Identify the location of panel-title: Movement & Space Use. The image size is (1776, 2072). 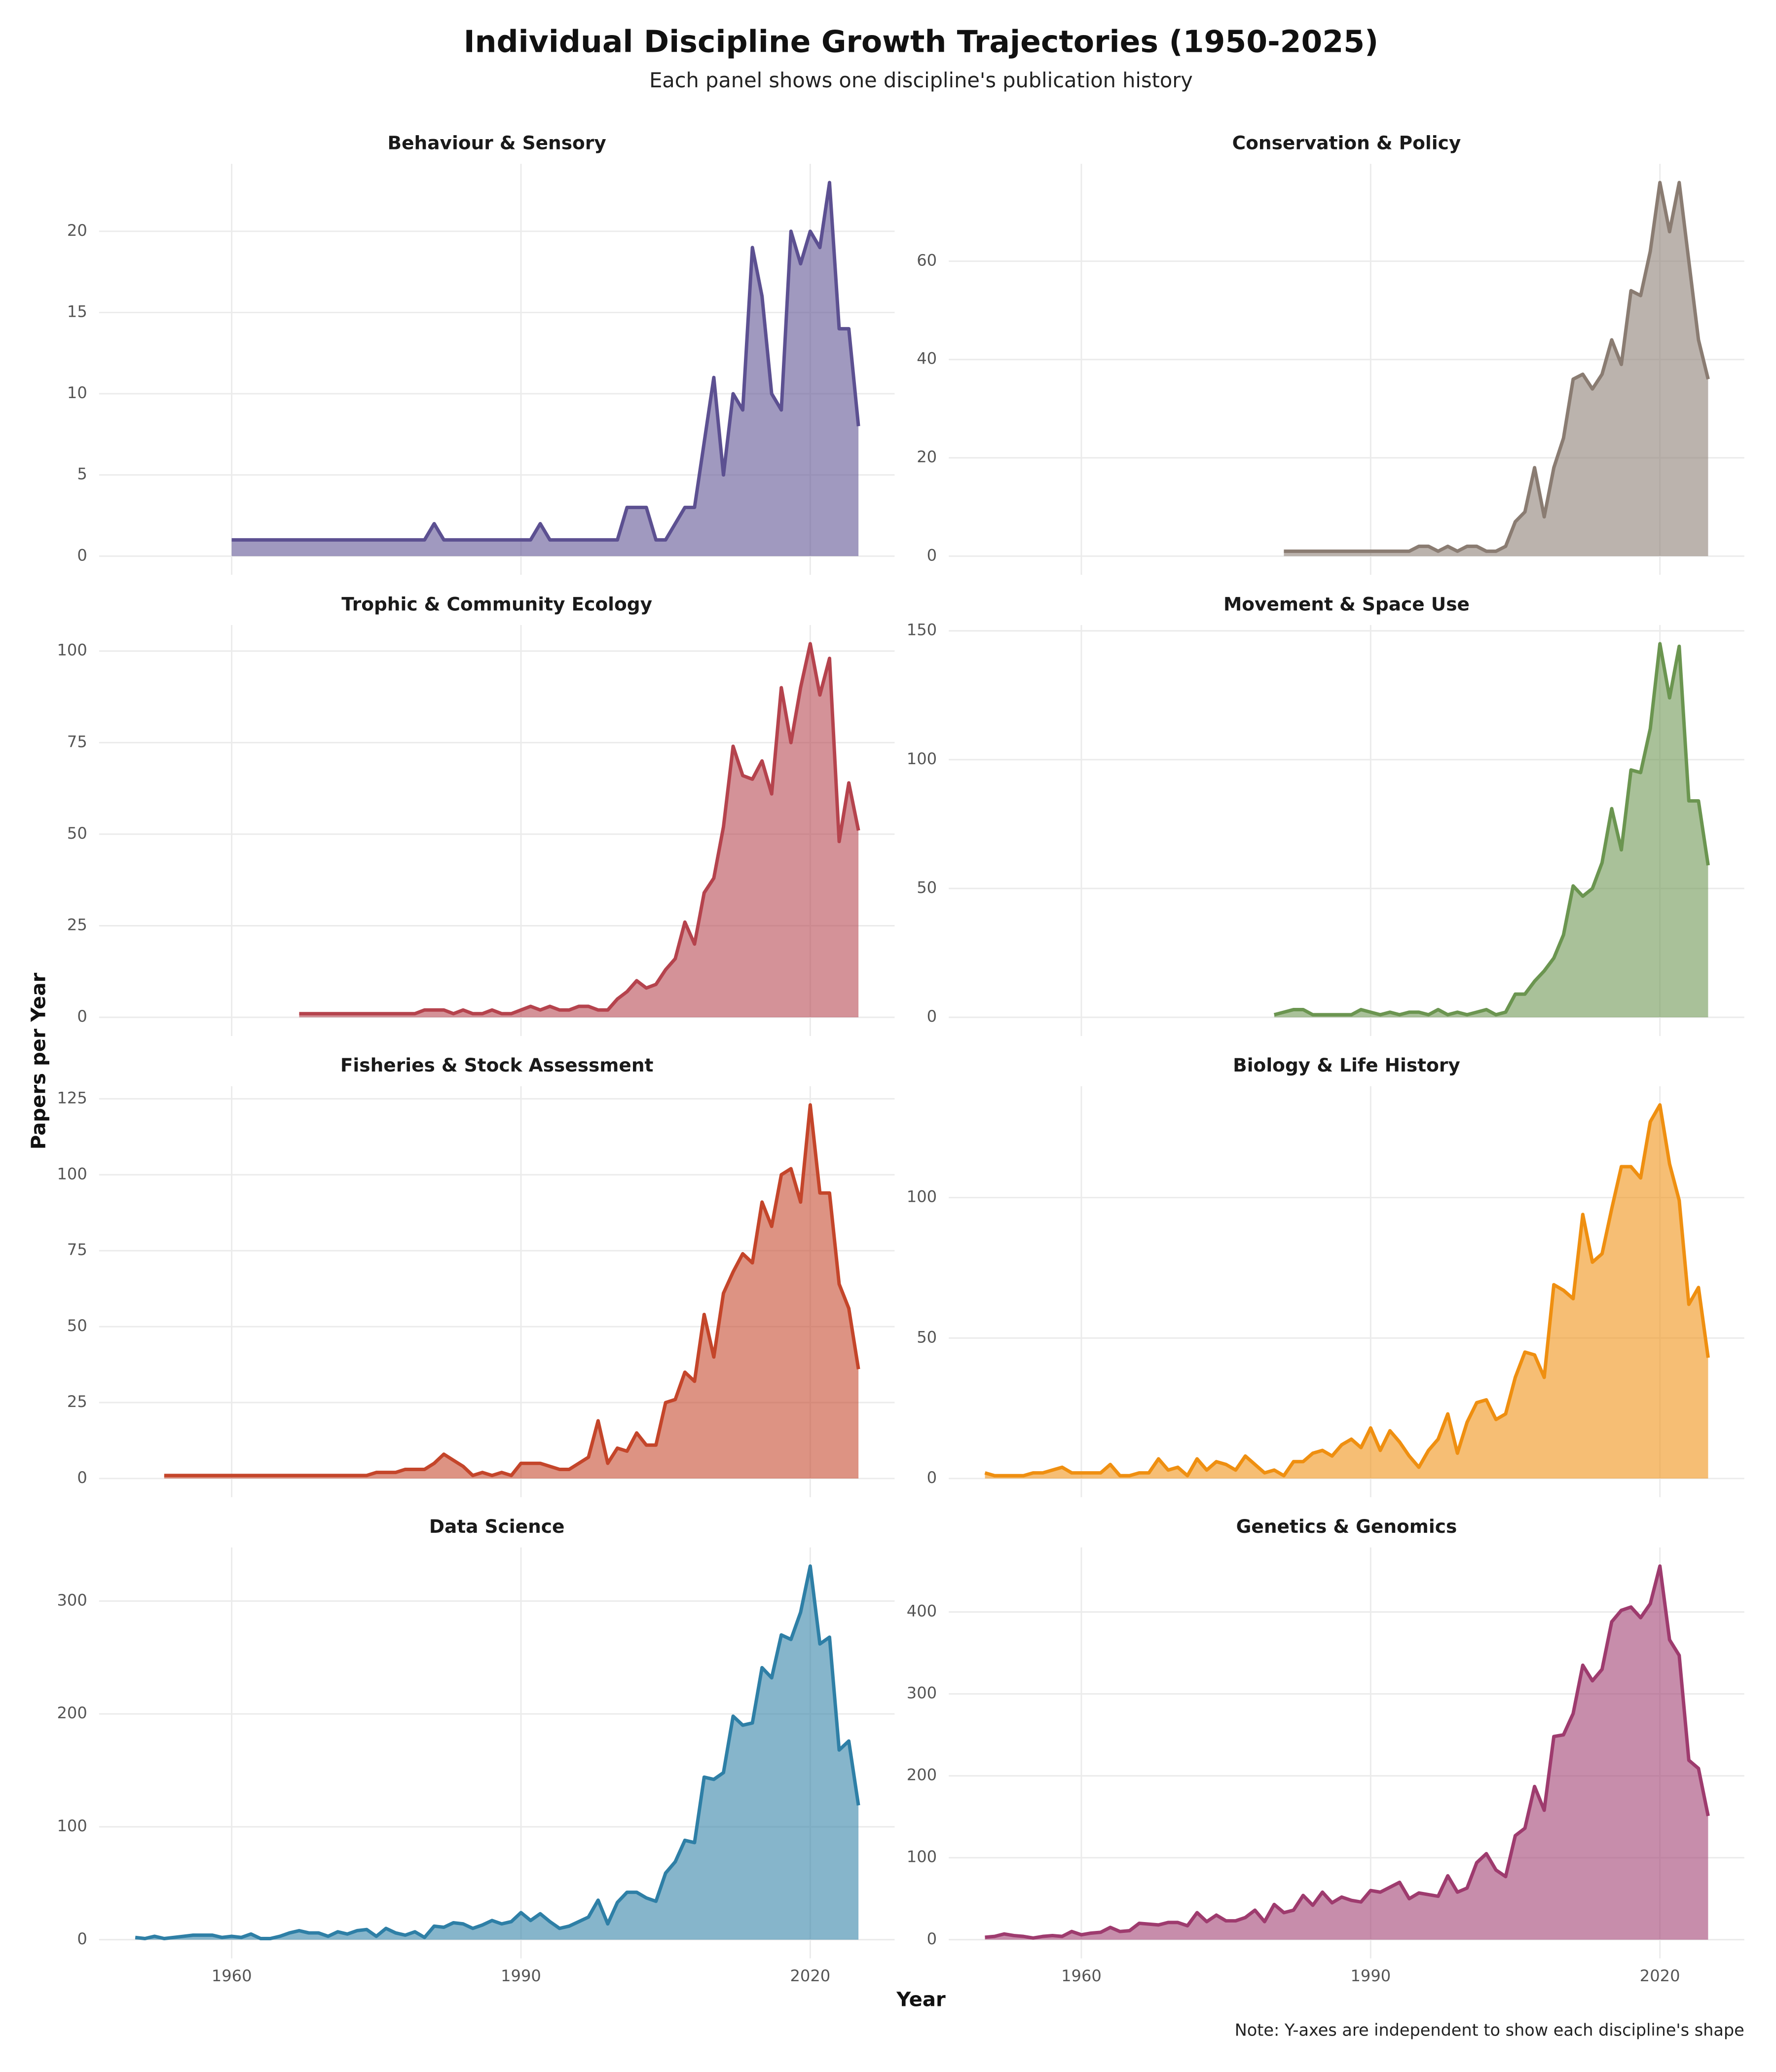
(1347, 604).